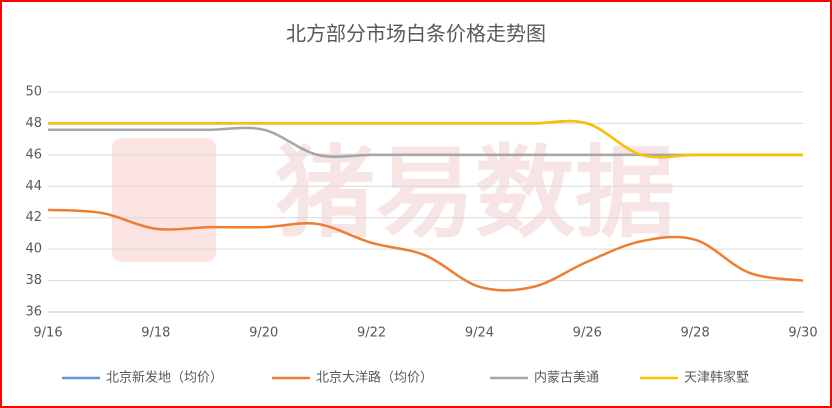 The height and width of the screenshot is (408, 832). What do you see at coordinates (164, 378) in the screenshot?
I see `legend-label: 北京新发地（均价）` at bounding box center [164, 378].